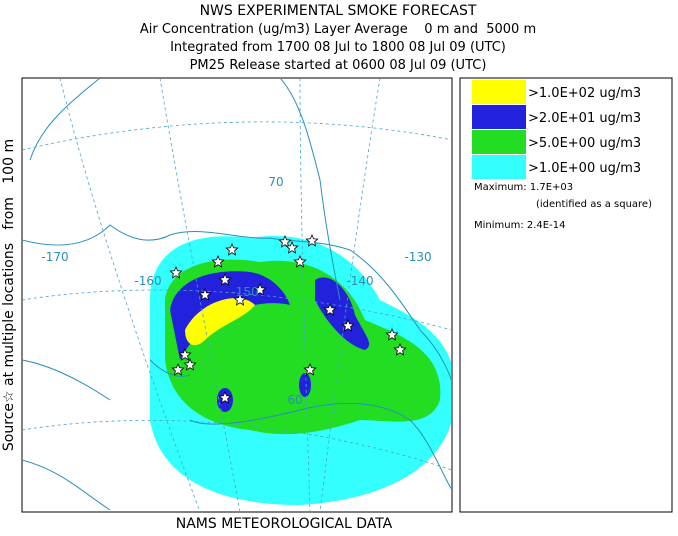  What do you see at coordinates (417, 257) in the screenshot?
I see `grid-label: -130` at bounding box center [417, 257].